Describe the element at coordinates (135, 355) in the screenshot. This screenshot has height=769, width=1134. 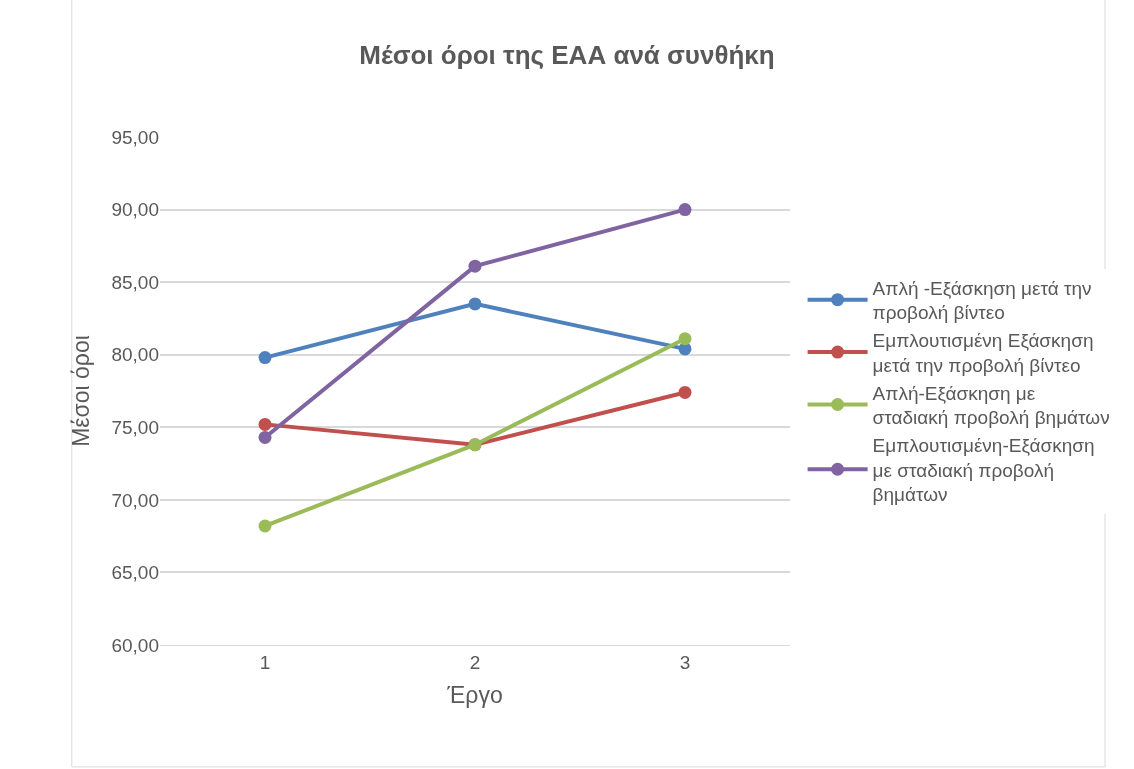
I see `y-tick-label: 80,00` at that location.